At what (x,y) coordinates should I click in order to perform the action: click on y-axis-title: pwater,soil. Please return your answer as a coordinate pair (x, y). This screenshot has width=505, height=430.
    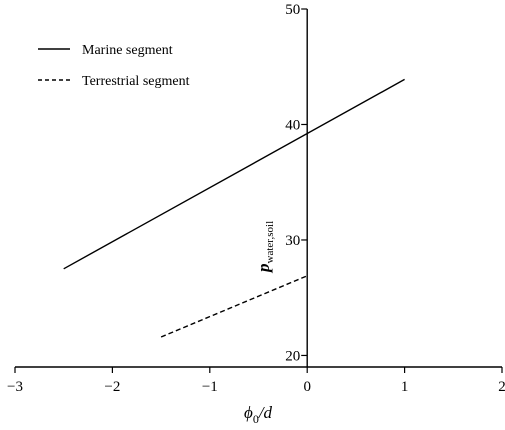
    Looking at the image, I should click on (265, 247).